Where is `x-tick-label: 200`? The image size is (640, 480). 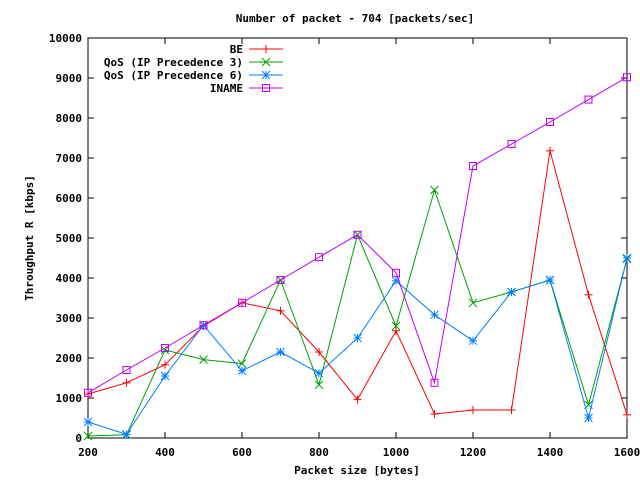 x-tick-label: 200 is located at coordinates (88, 452).